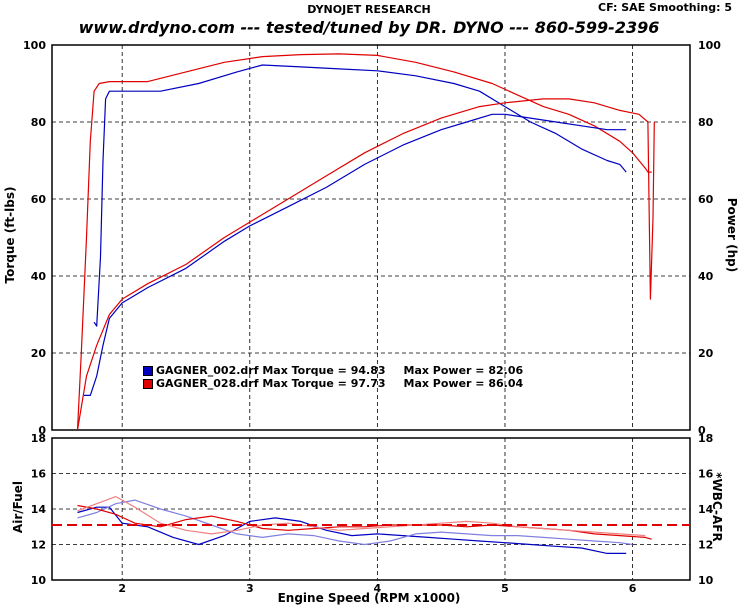  What do you see at coordinates (34, 45) in the screenshot?
I see `y-tick-label: 100` at bounding box center [34, 45].